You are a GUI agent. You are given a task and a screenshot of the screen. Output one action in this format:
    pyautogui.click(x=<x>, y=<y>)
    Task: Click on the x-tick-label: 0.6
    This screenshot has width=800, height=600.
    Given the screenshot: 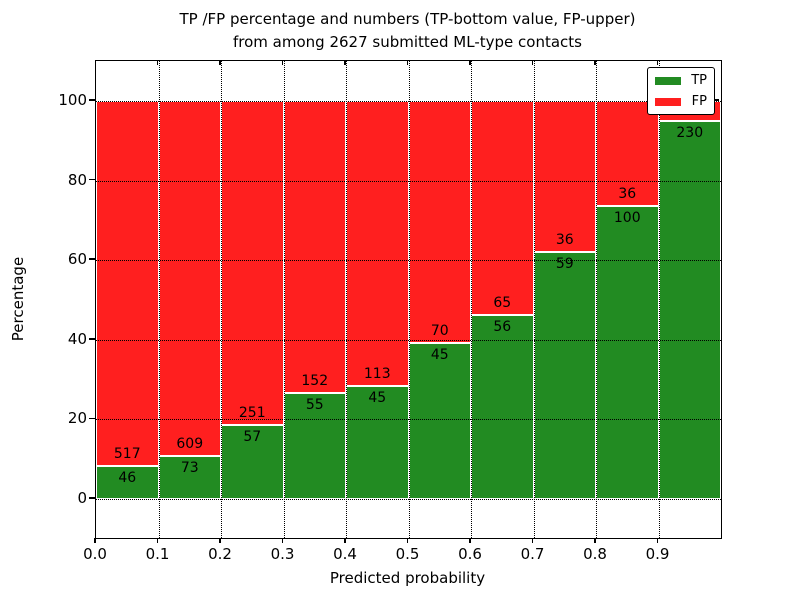 What is the action you would take?
    pyautogui.click(x=470, y=554)
    